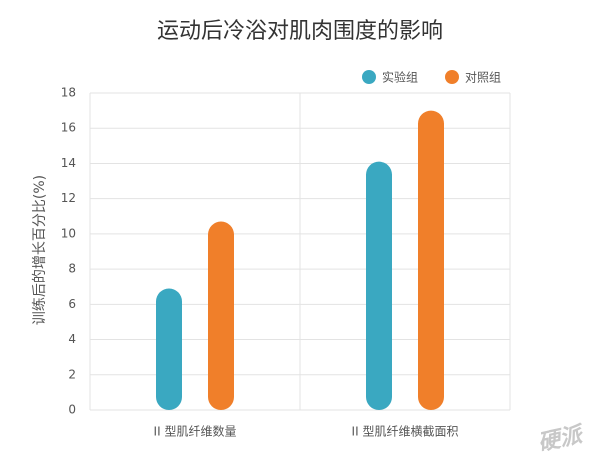  What do you see at coordinates (72, 269) in the screenshot?
I see `y-tick-label: 8` at bounding box center [72, 269].